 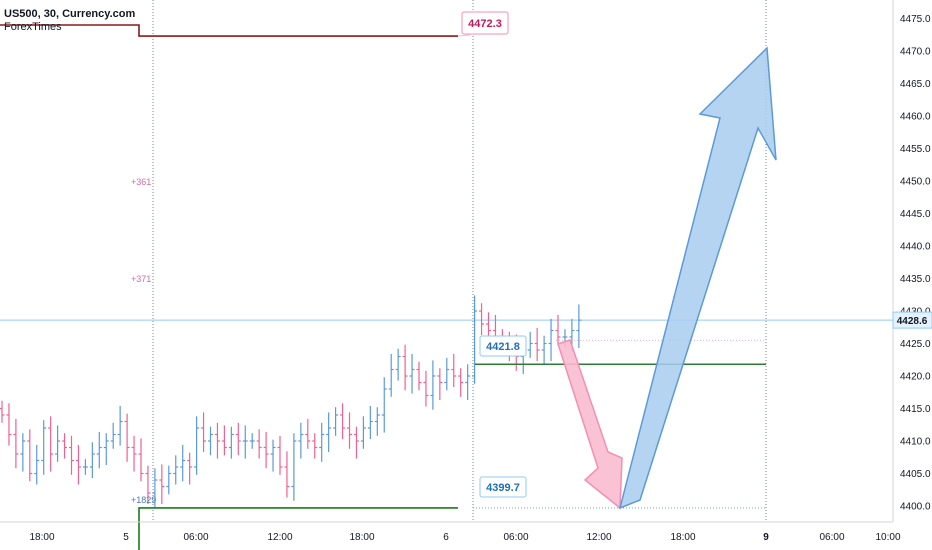 I want to click on resistance-level-label: 4472.3, so click(x=485, y=24).